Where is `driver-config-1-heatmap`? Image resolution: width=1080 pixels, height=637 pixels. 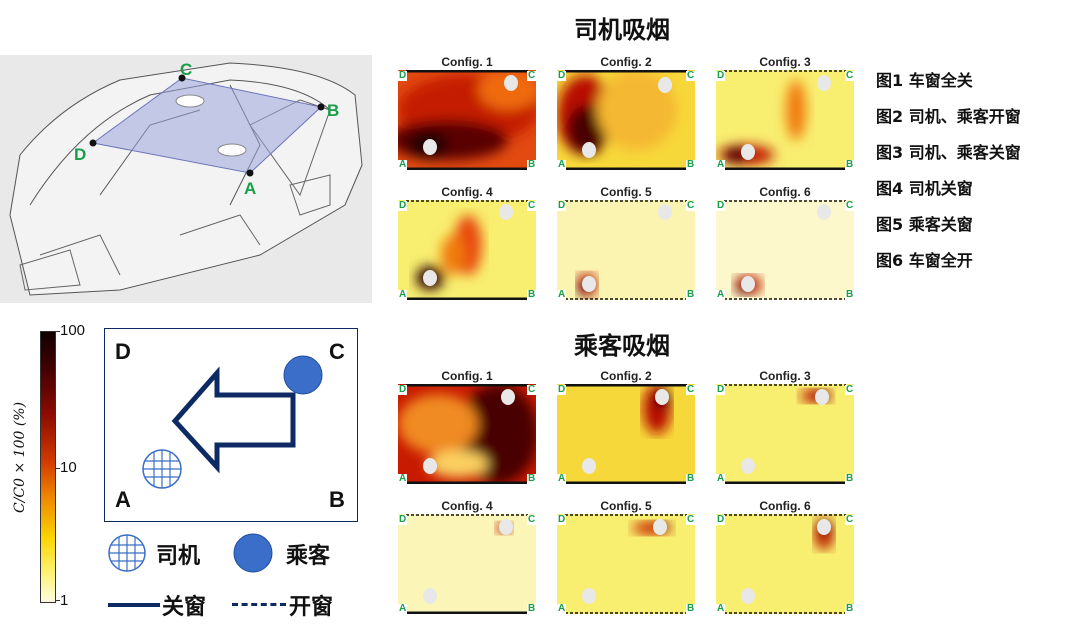
driver-config-1-heatmap is located at coordinates (467, 120).